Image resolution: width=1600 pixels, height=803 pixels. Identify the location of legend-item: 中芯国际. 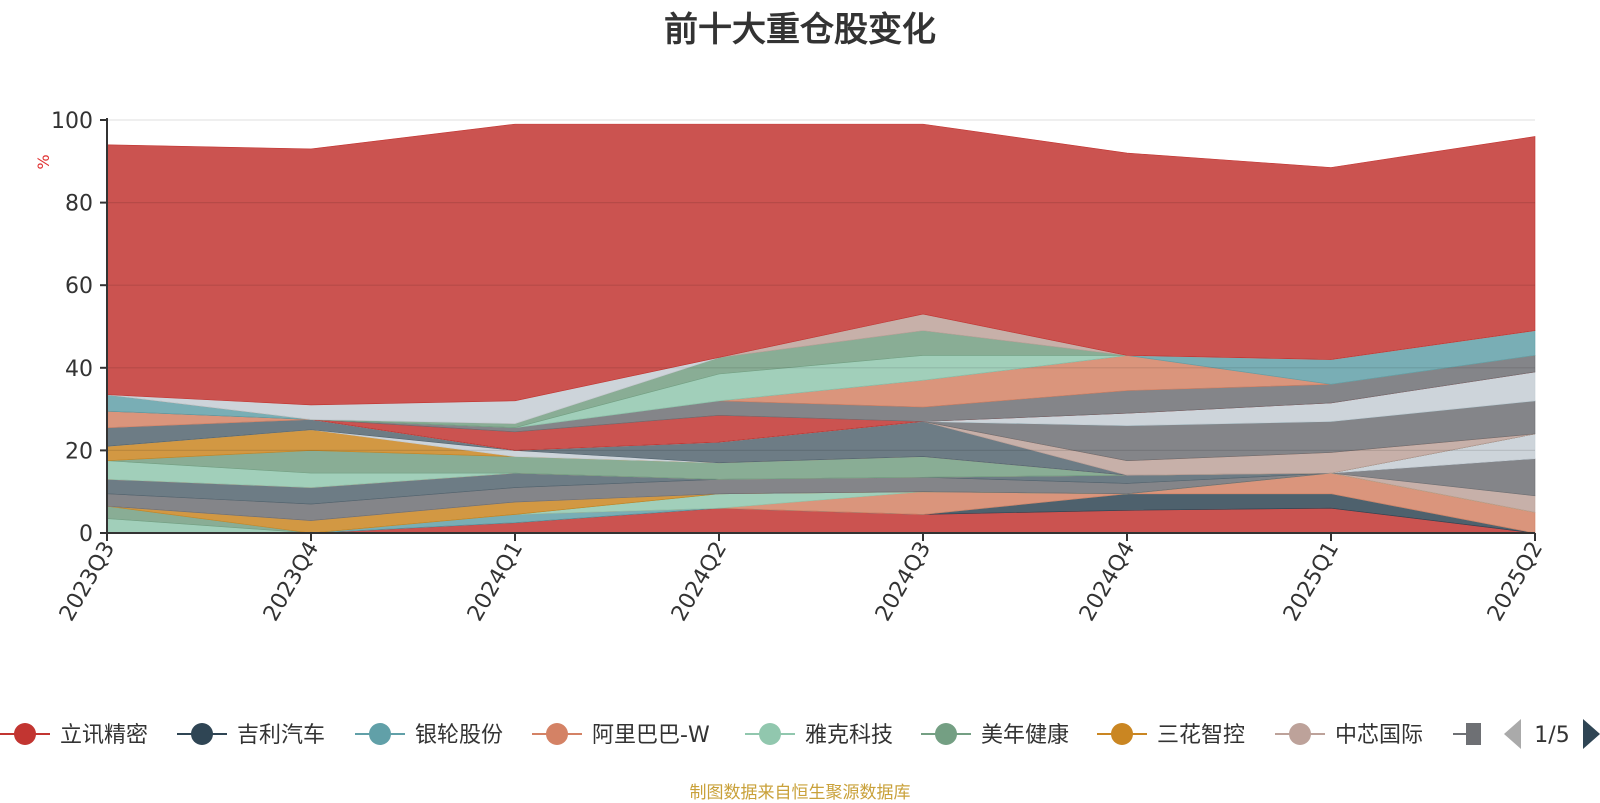
(1349, 735).